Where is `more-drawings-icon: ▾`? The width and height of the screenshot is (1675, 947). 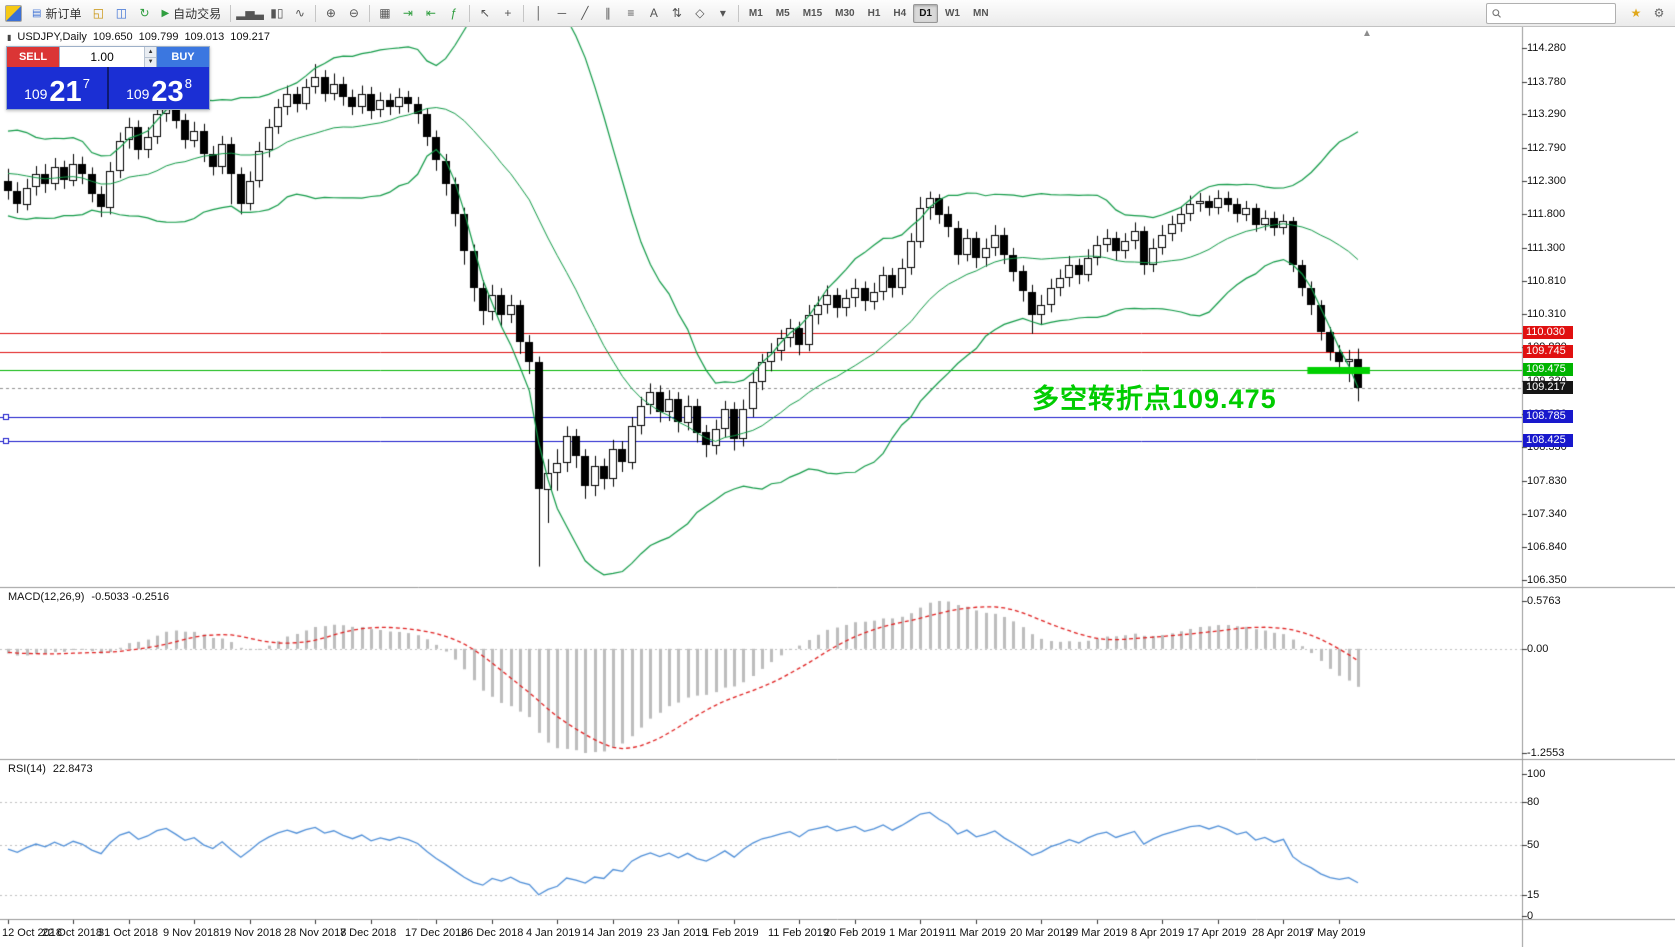 more-drawings-icon: ▾ is located at coordinates (722, 13).